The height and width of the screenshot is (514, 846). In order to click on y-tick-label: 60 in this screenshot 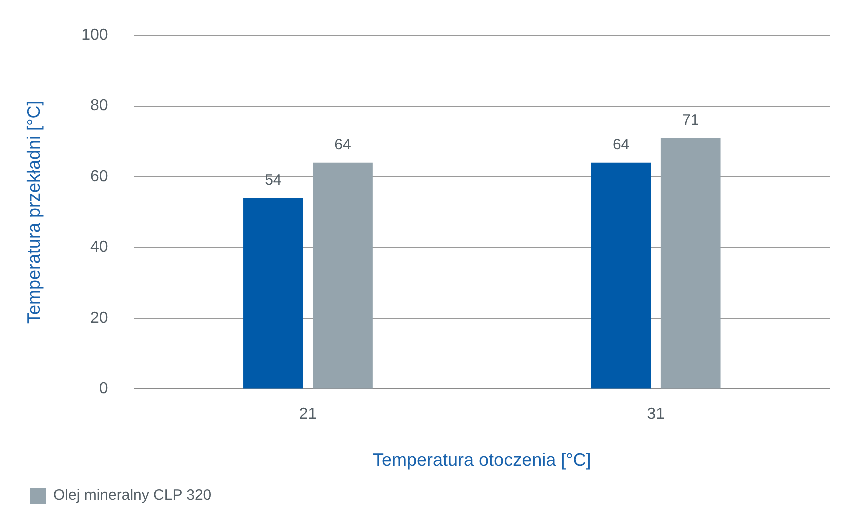, I will do `click(99, 177)`.